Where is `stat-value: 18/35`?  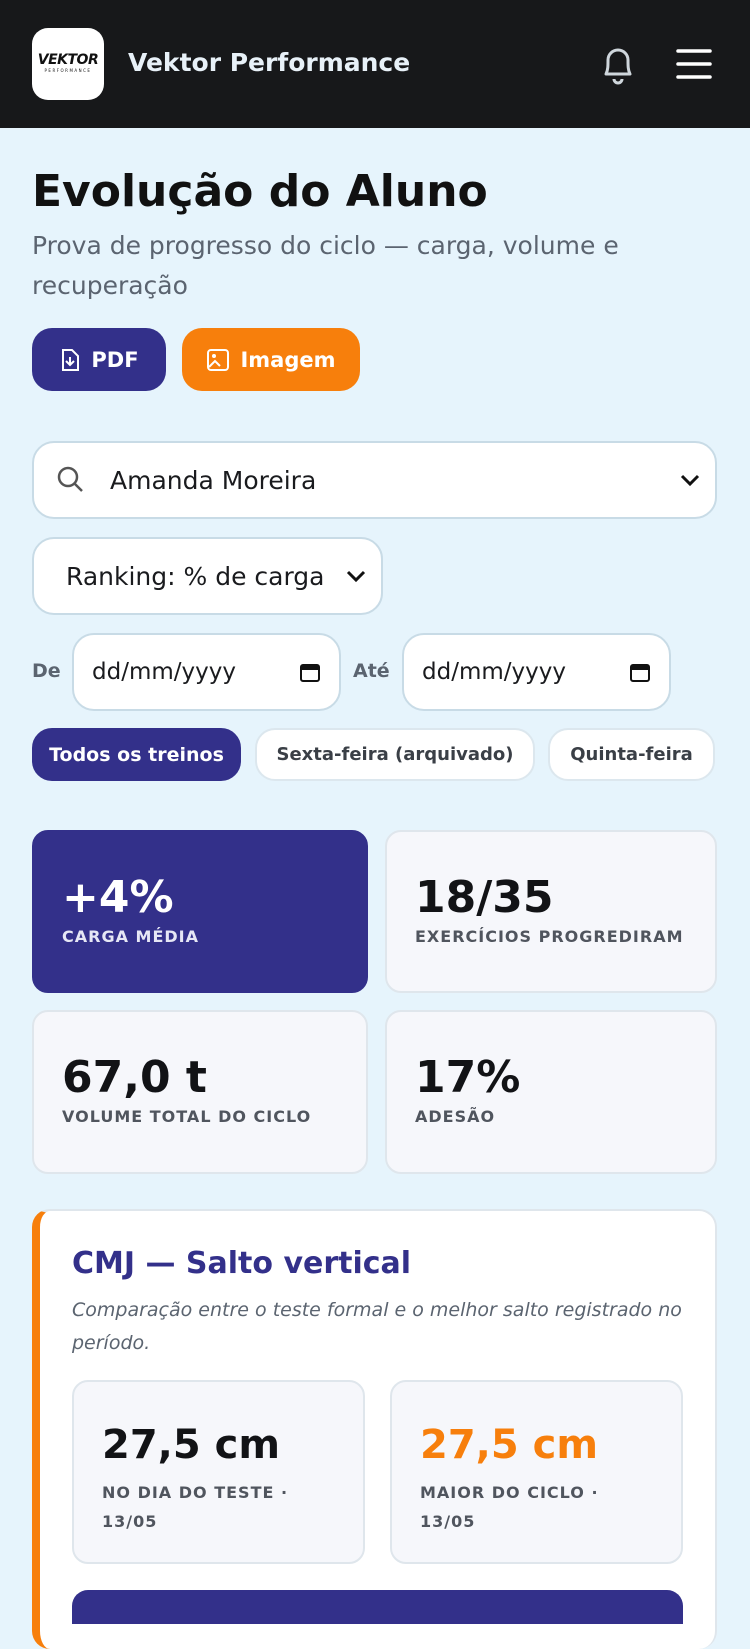 stat-value: 18/35 is located at coordinates (484, 897).